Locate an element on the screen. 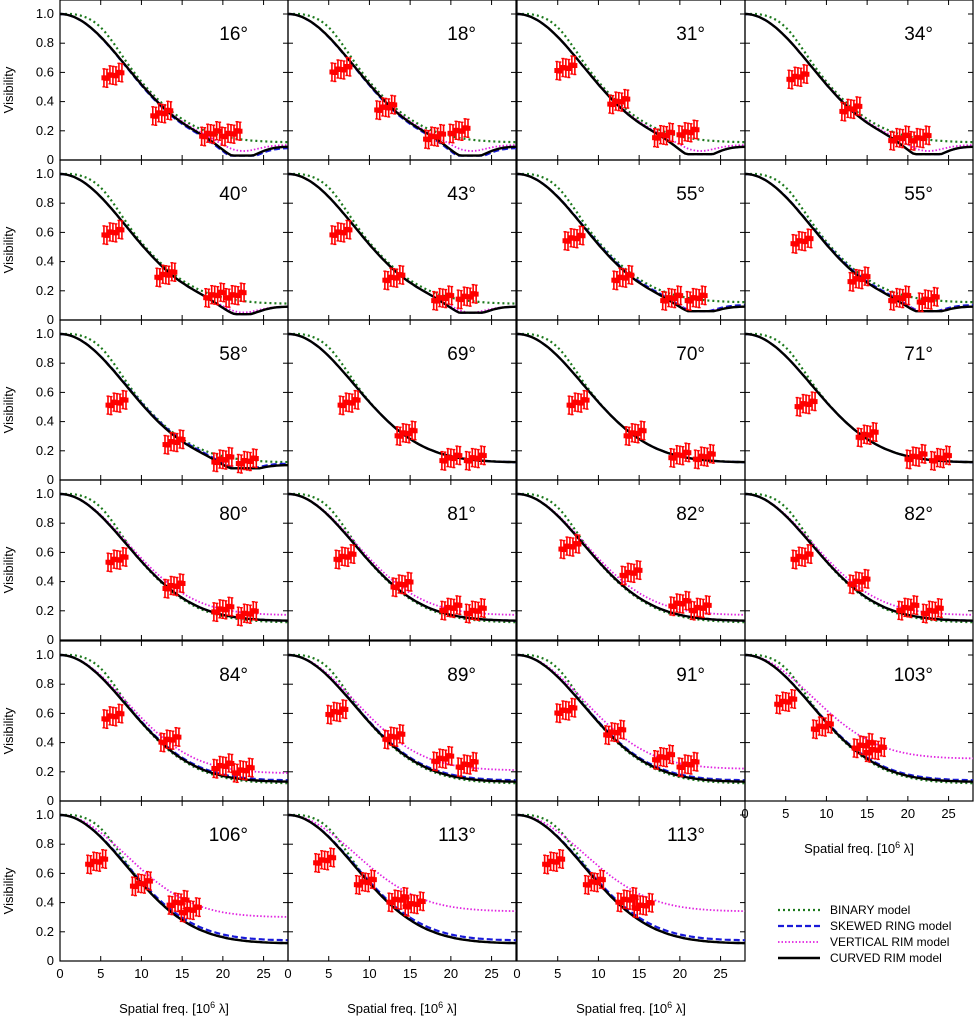 The width and height of the screenshot is (980, 1020). panel-8: 58° 0 0.2 0.4 0.6 0.8 1.0 Visibility is located at coordinates (145, 403).